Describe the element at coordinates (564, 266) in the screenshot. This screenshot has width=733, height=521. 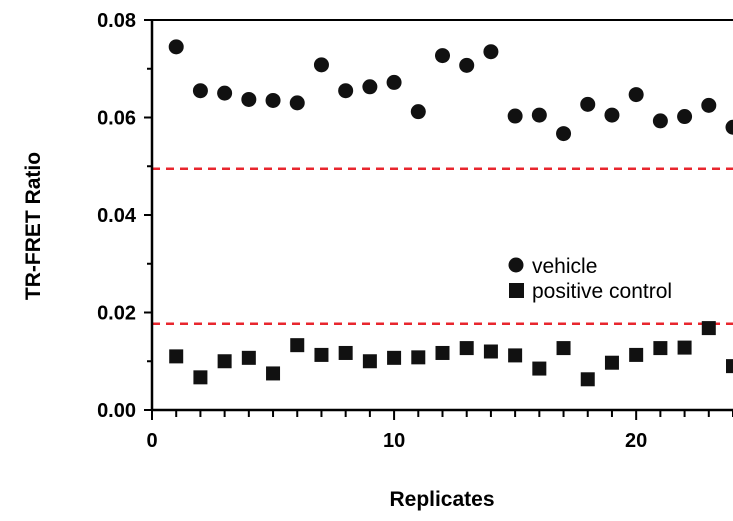
I see `legend-vehicle-label: vehicle` at that location.